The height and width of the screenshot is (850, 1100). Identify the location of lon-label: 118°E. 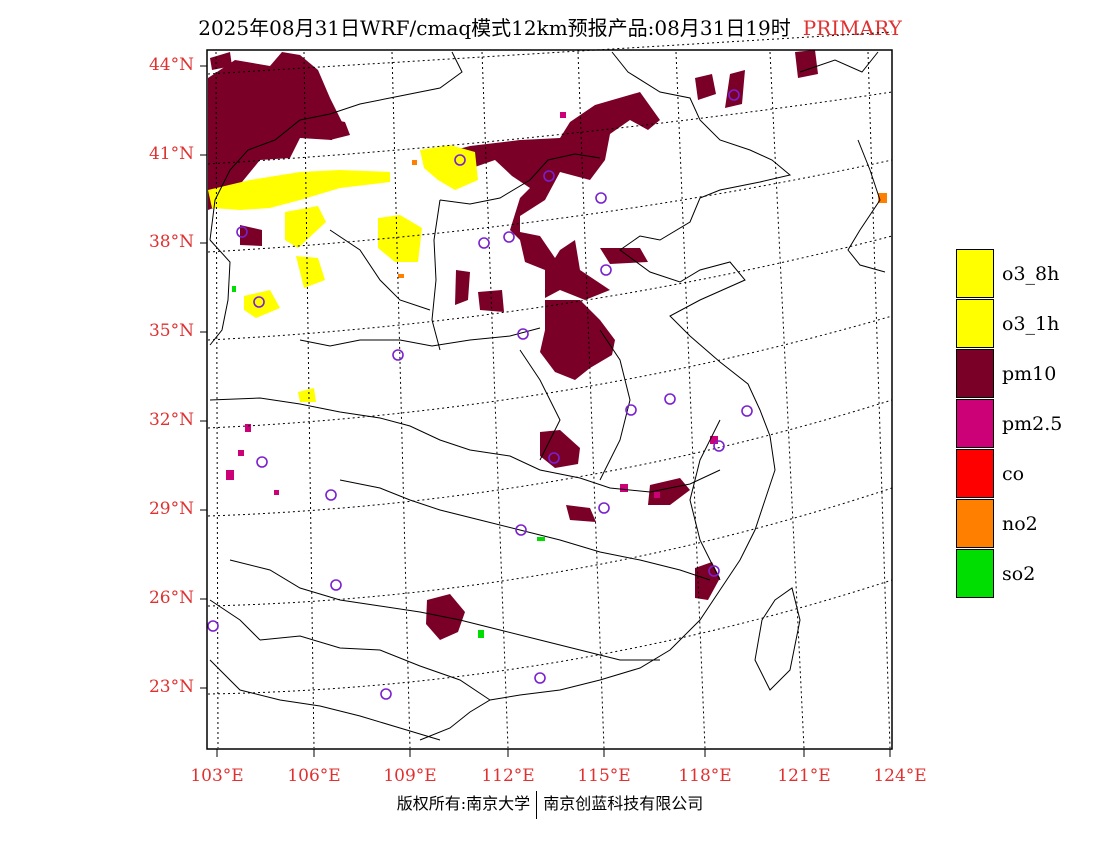
(705, 776).